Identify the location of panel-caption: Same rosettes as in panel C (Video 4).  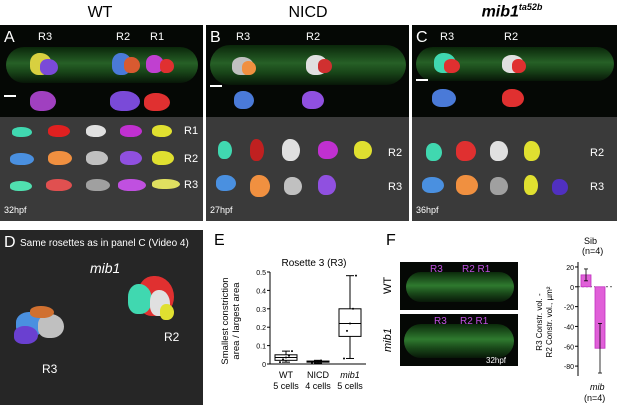
(104, 243).